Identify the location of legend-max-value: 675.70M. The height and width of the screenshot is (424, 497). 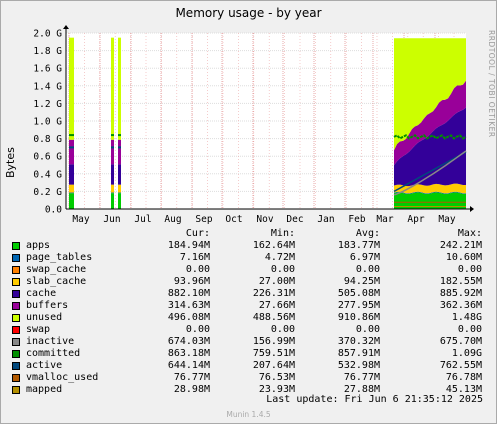
(460, 341).